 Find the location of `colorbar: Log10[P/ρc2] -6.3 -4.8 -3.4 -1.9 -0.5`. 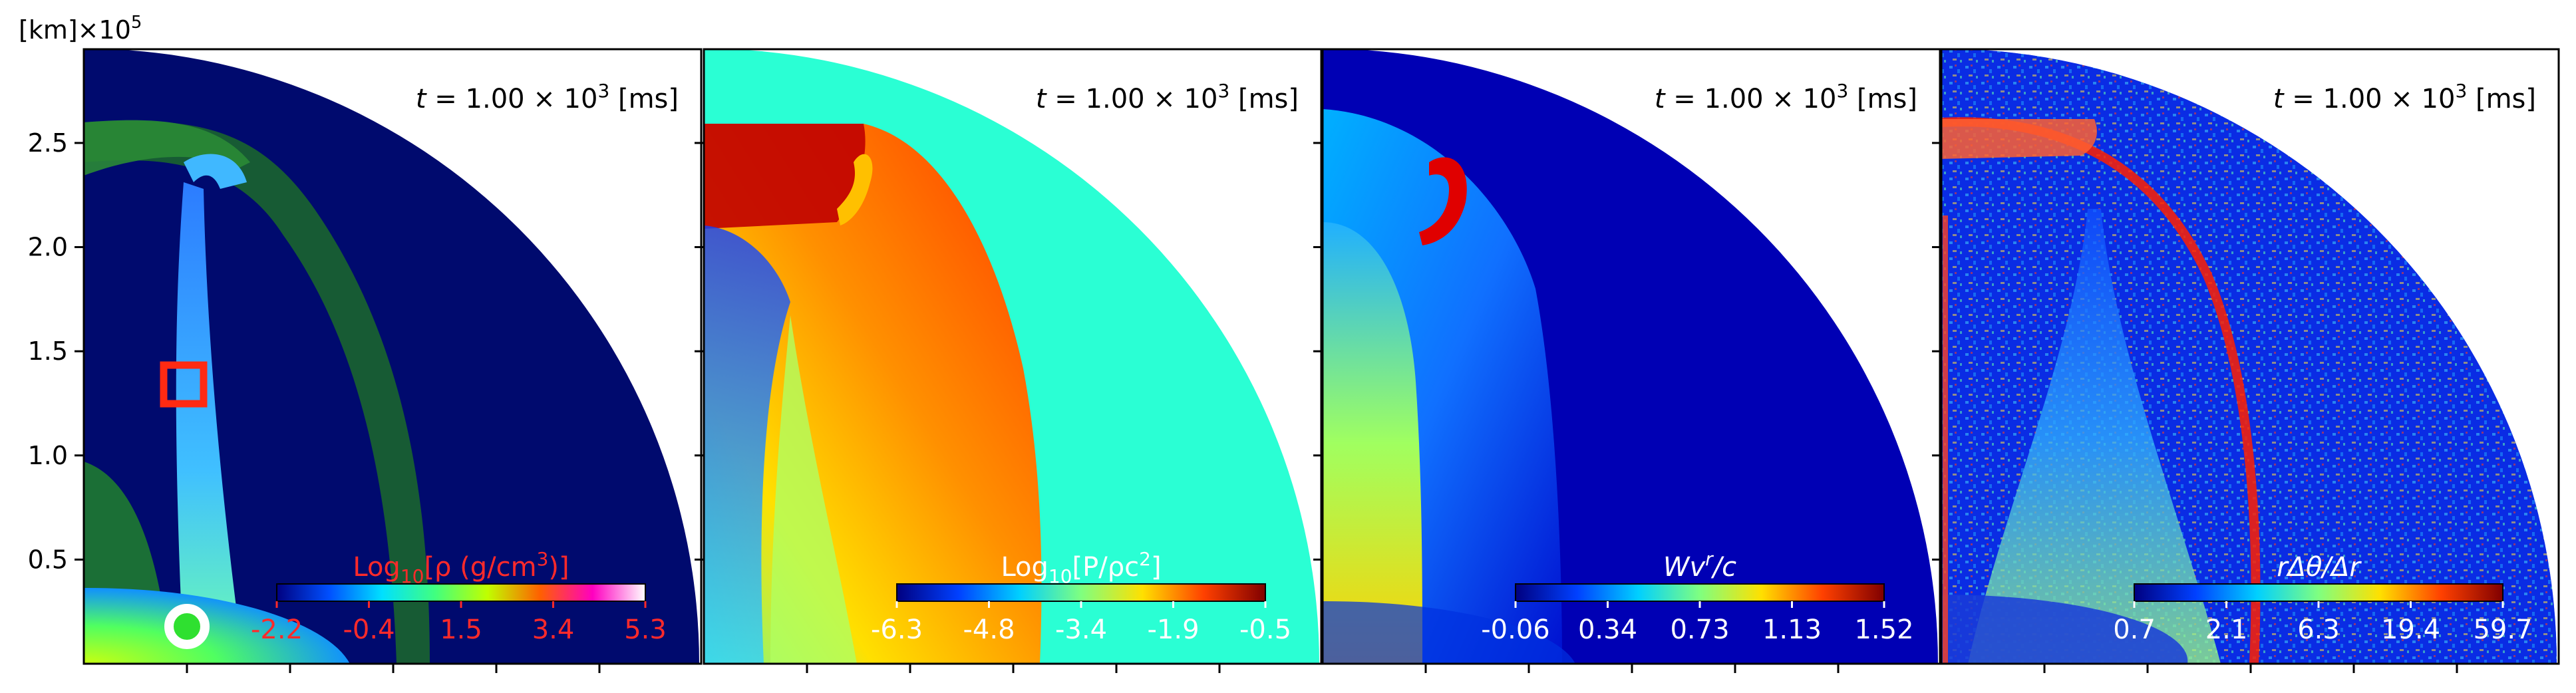

colorbar: Log10[P/ρc2] -6.3 -4.8 -3.4 -1.9 -0.5 is located at coordinates (1081, 596).